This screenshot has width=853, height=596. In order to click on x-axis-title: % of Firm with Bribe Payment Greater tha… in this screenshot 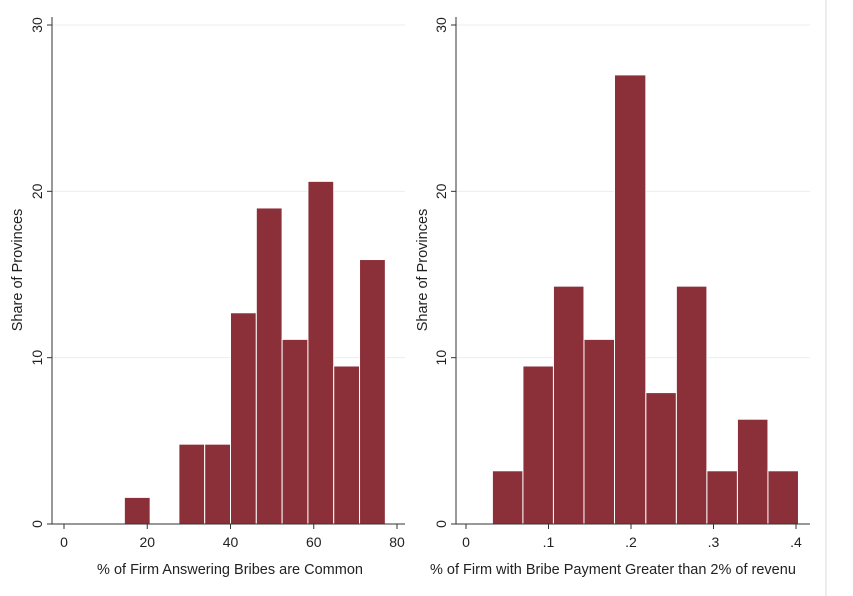, I will do `click(613, 570)`.